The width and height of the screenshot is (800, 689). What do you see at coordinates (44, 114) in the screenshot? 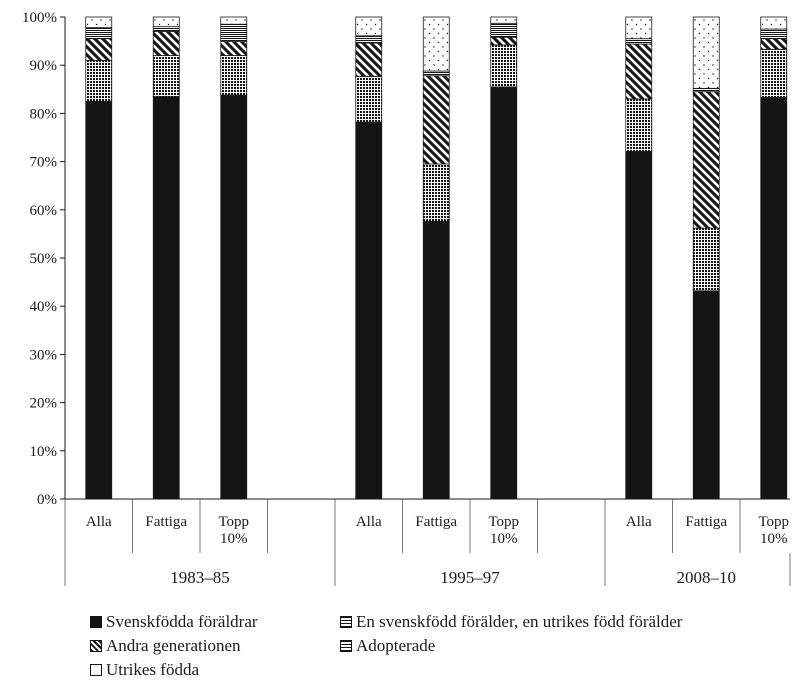
I see `y-tick-label: 80%` at bounding box center [44, 114].